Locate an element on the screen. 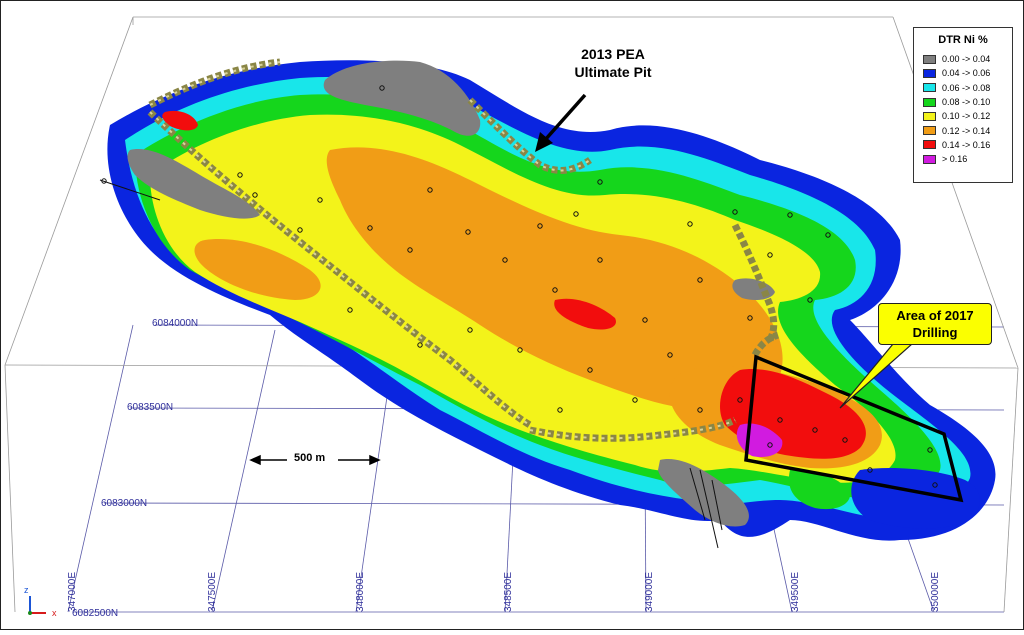 The height and width of the screenshot is (635, 1024). easting-label-2: 347500E is located at coordinates (212, 591).